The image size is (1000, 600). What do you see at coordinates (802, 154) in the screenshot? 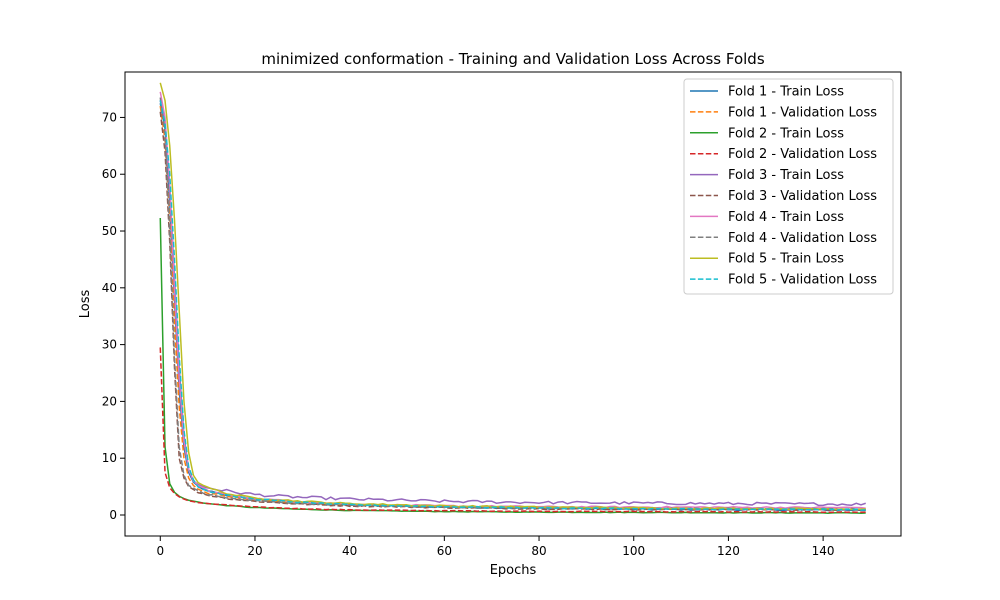
I see `legend-label: Fold 2 - Validation Loss` at bounding box center [802, 154].